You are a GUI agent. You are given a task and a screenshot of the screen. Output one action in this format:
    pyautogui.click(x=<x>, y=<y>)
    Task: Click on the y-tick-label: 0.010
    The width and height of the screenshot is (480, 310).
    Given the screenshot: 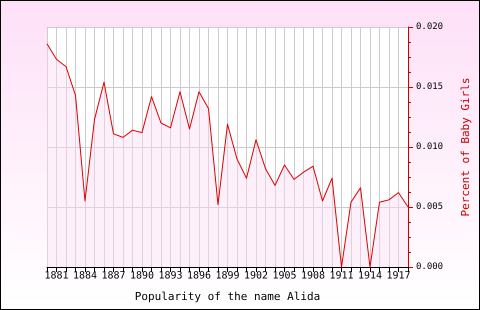 What is the action you would take?
    pyautogui.click(x=430, y=147)
    